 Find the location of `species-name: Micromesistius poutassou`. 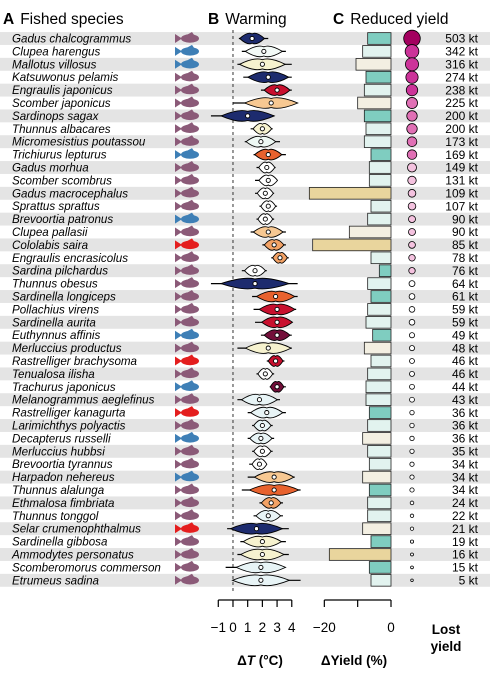

species-name: Micromesistius poutassou is located at coordinates (79, 142).